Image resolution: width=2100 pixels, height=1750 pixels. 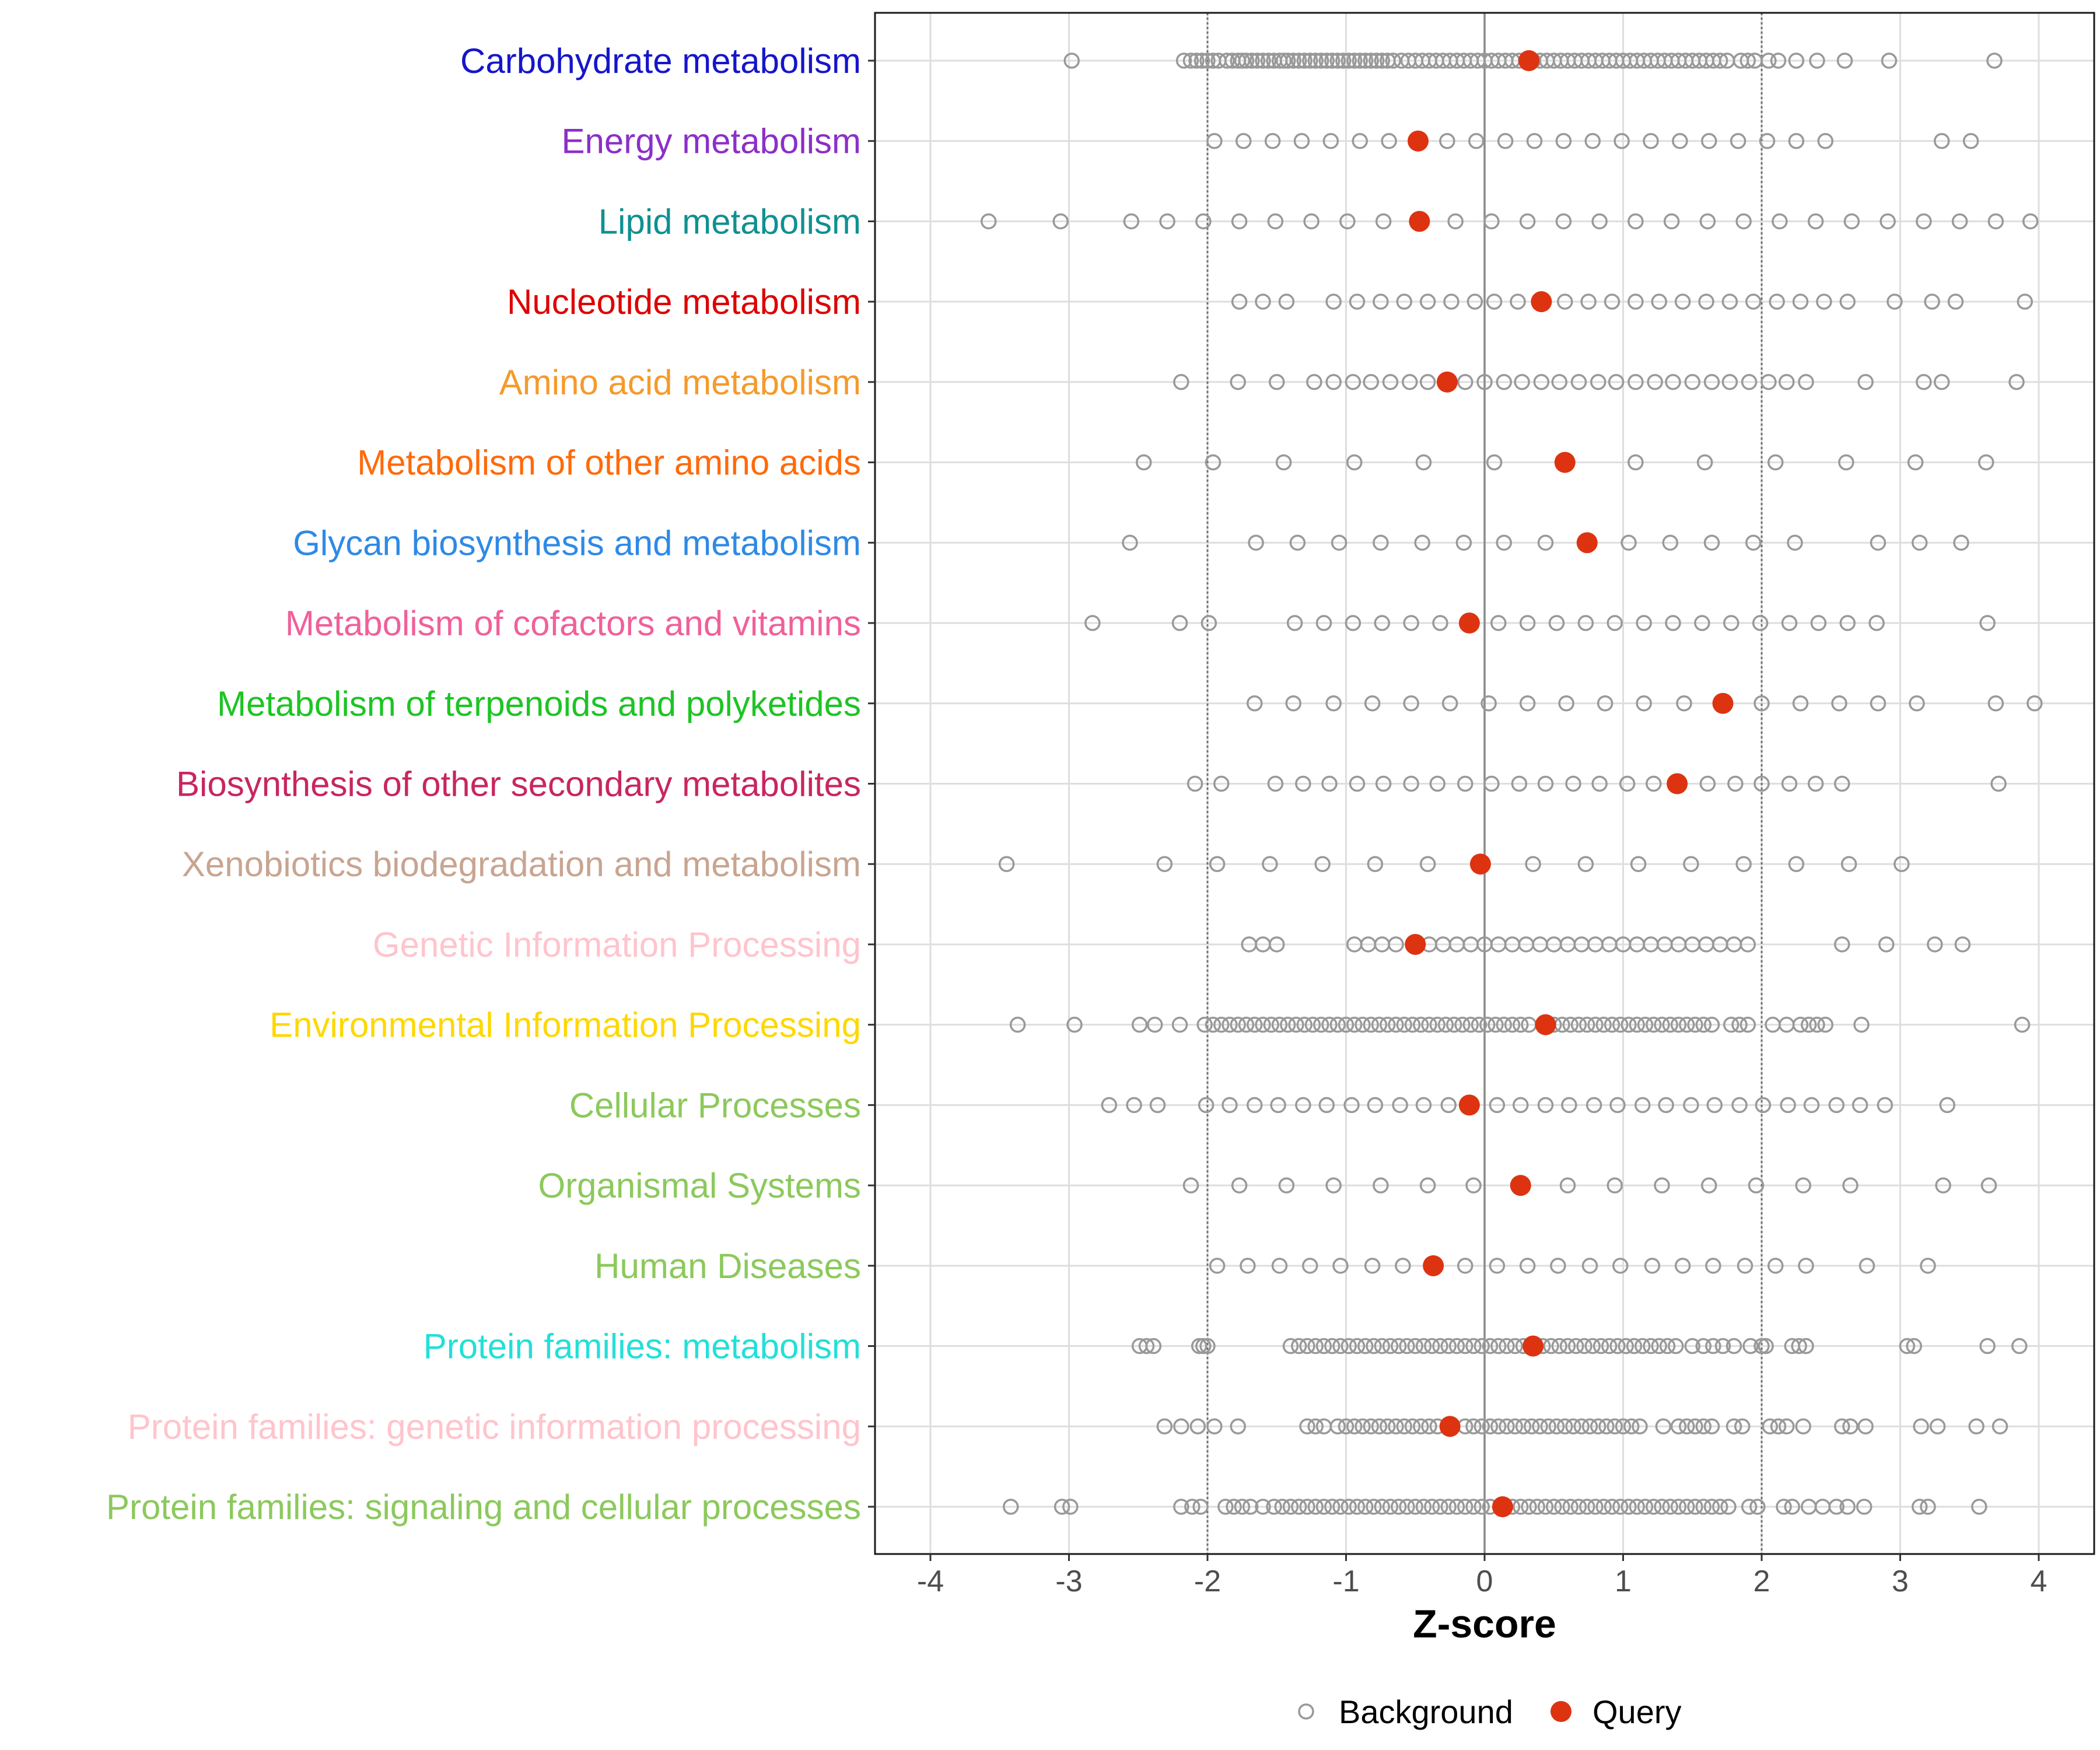 What do you see at coordinates (727, 1266) in the screenshot?
I see `category-label: Human Diseases` at bounding box center [727, 1266].